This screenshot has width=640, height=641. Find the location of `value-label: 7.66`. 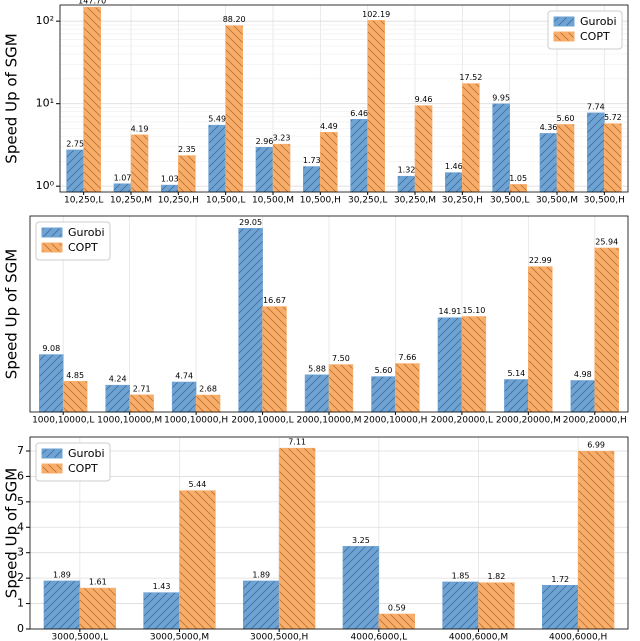

value-label: 7.66 is located at coordinates (407, 357).